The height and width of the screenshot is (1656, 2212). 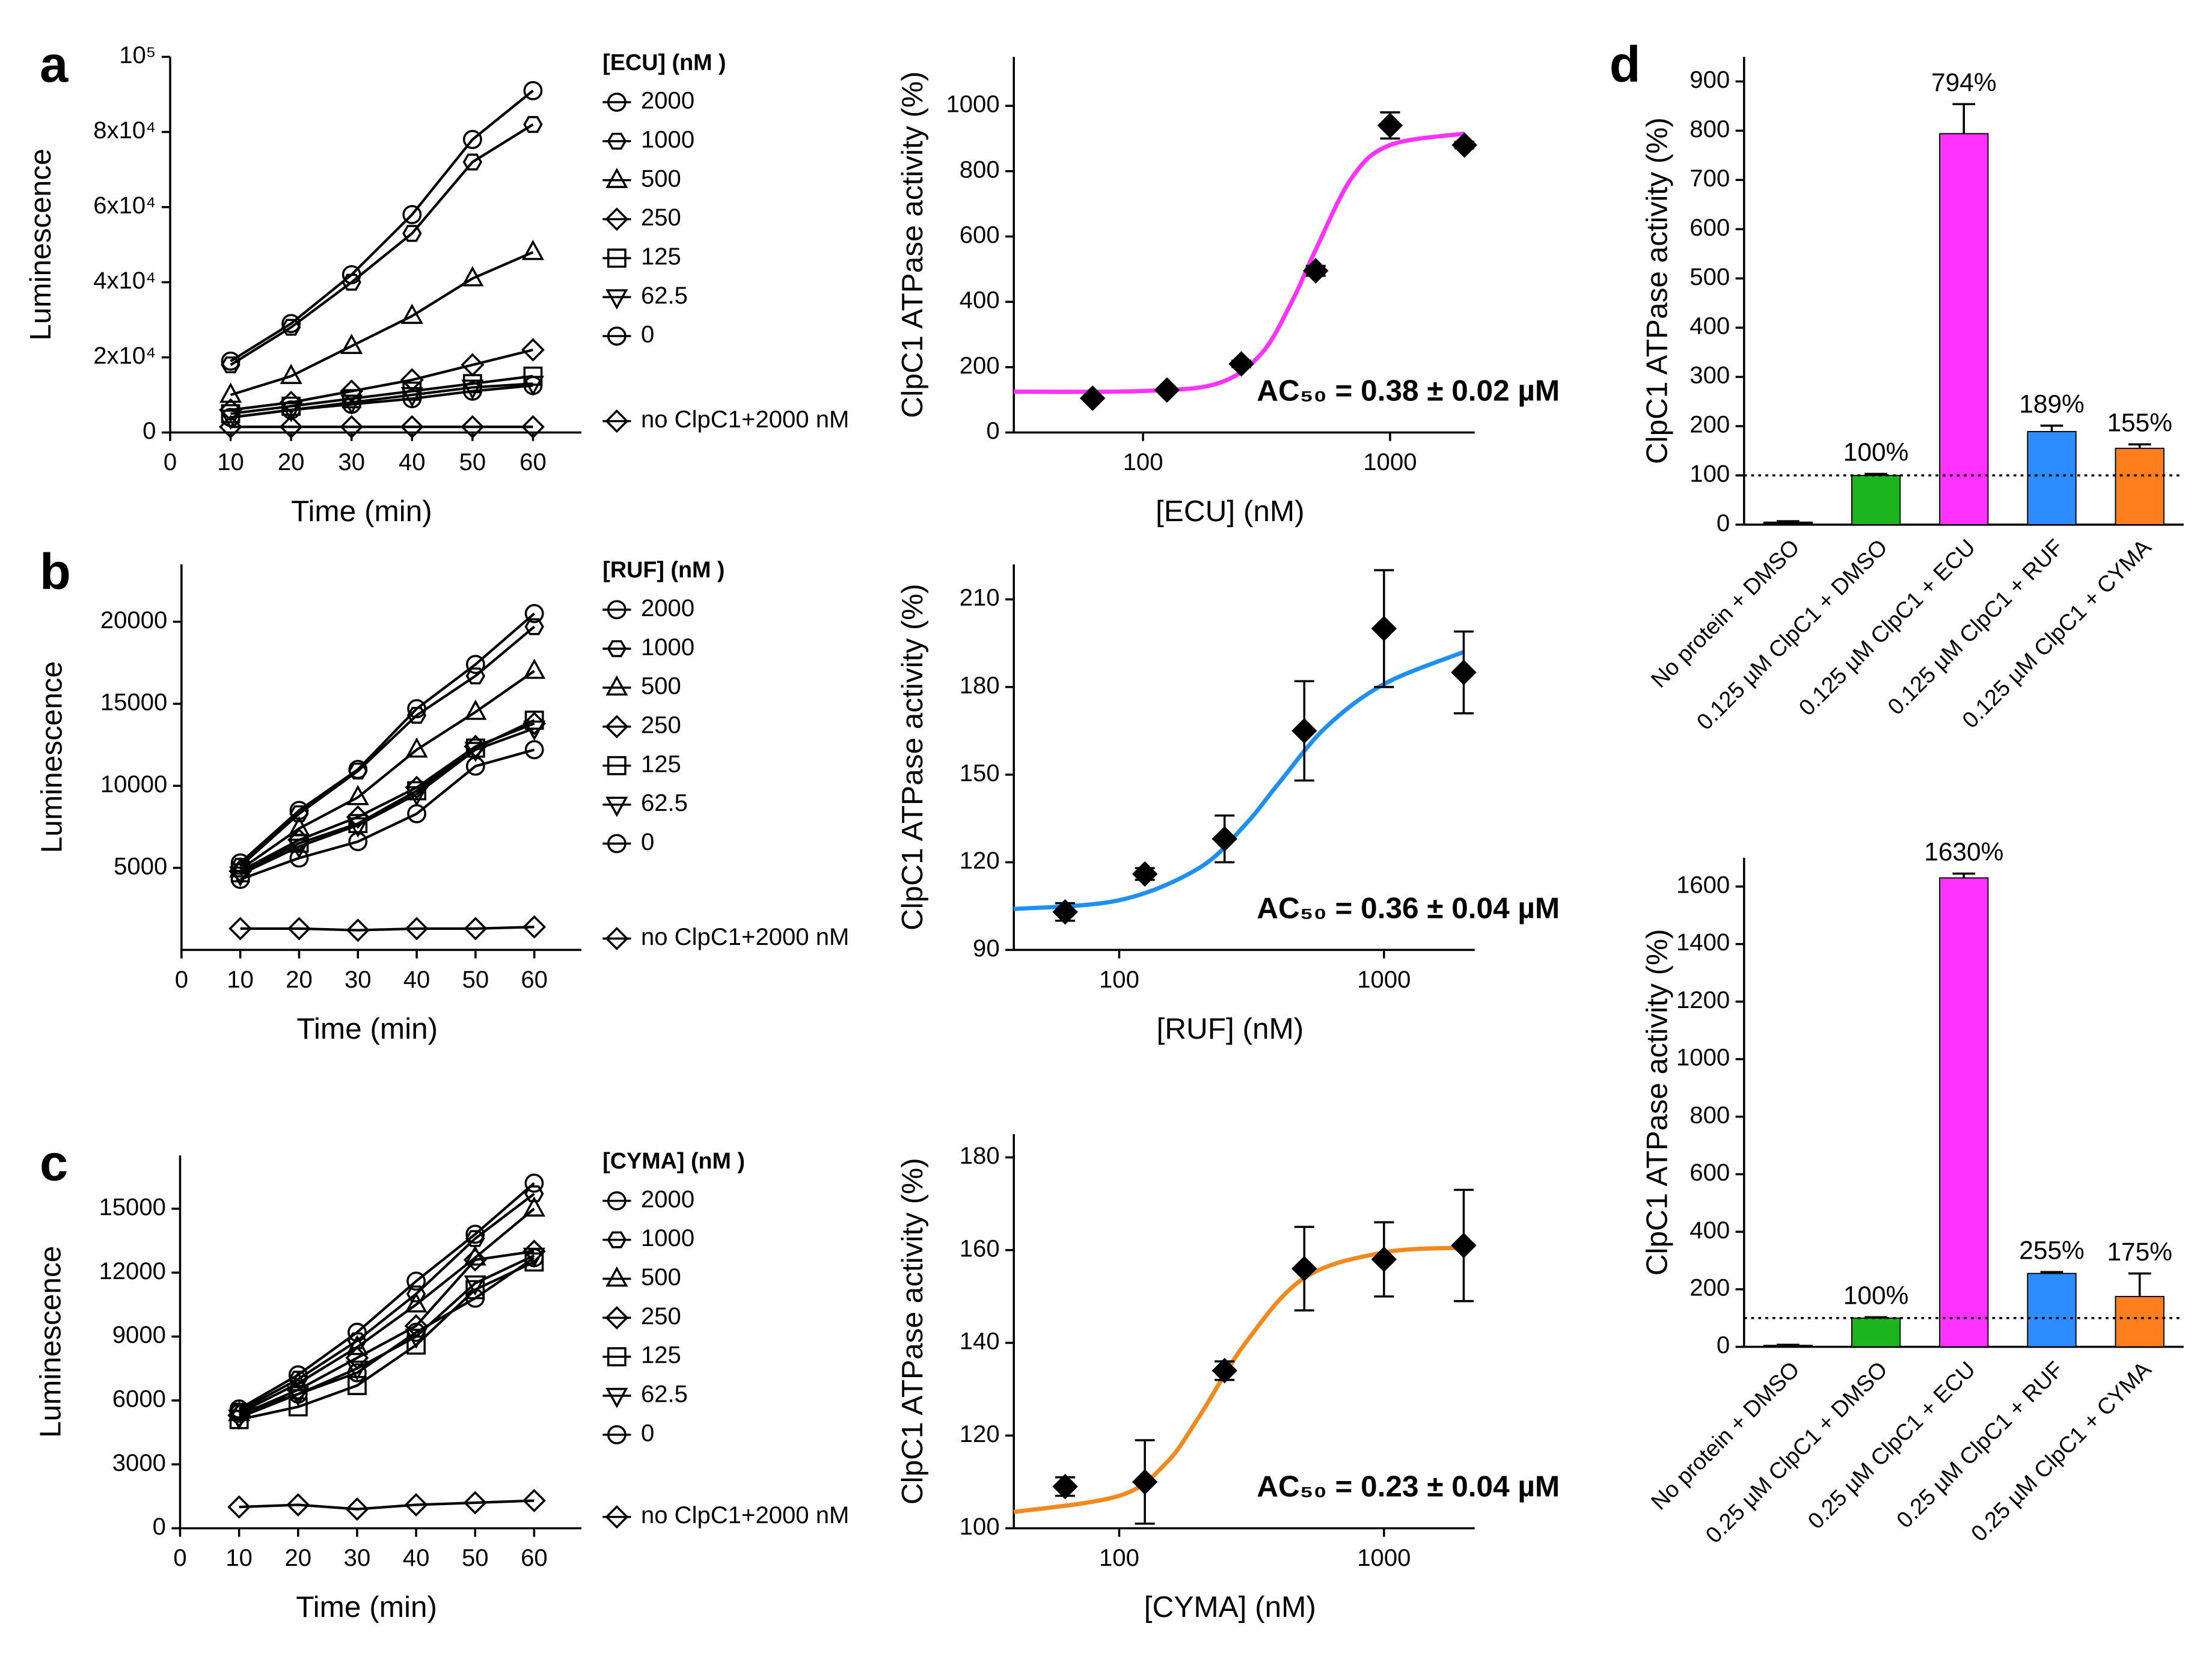 I want to click on x-tick-label: 50, so click(x=476, y=1558).